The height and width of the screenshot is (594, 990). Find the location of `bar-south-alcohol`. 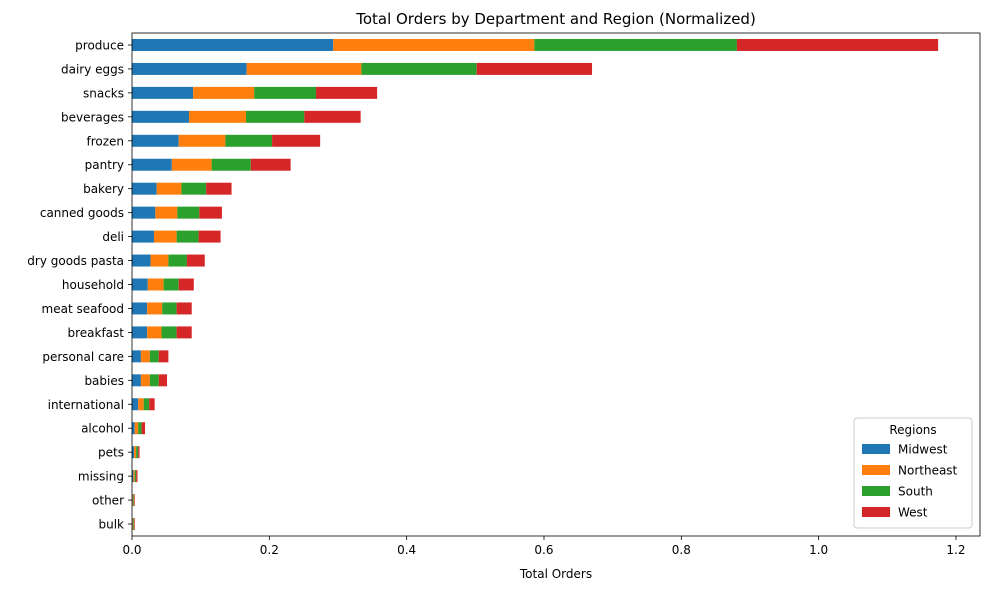

bar-south-alcohol is located at coordinates (140, 428).